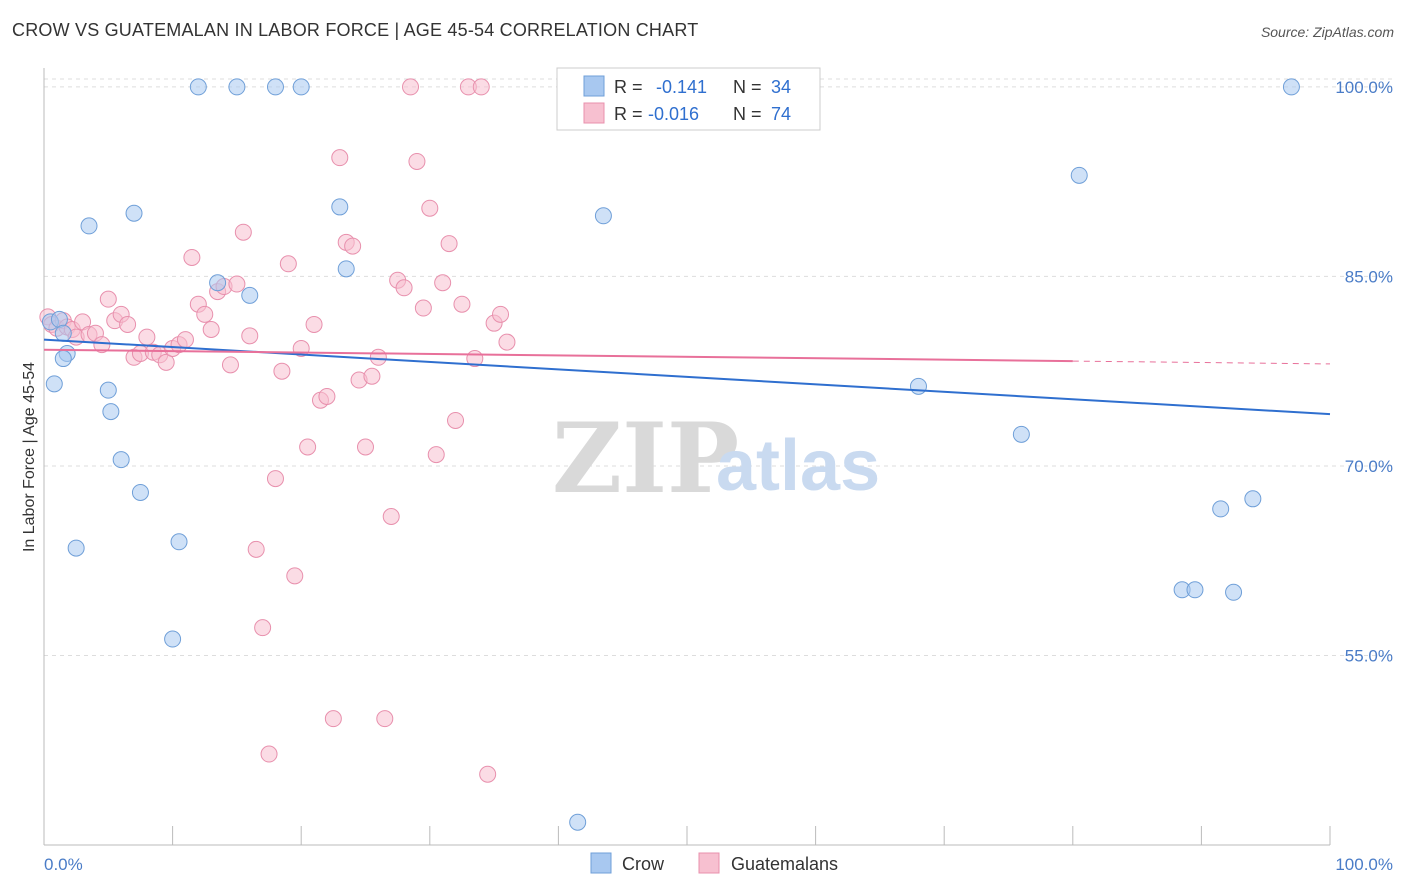 This screenshot has height=892, width=1406. What do you see at coordinates (798, 466) in the screenshot?
I see `watermark-atlas: atlas` at bounding box center [798, 466].